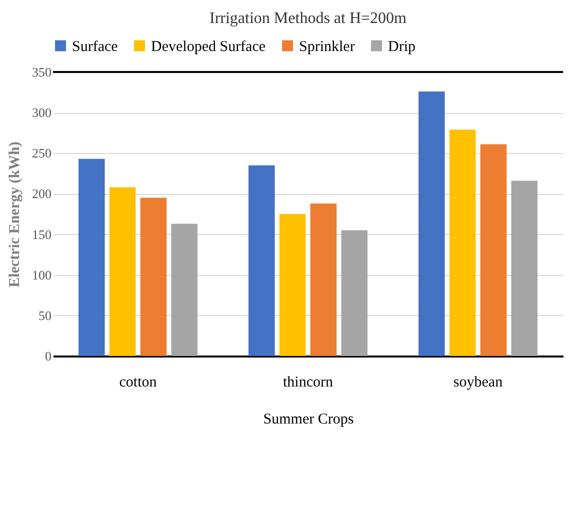 The height and width of the screenshot is (506, 574). I want to click on y-tick-label: 300, so click(42, 112).